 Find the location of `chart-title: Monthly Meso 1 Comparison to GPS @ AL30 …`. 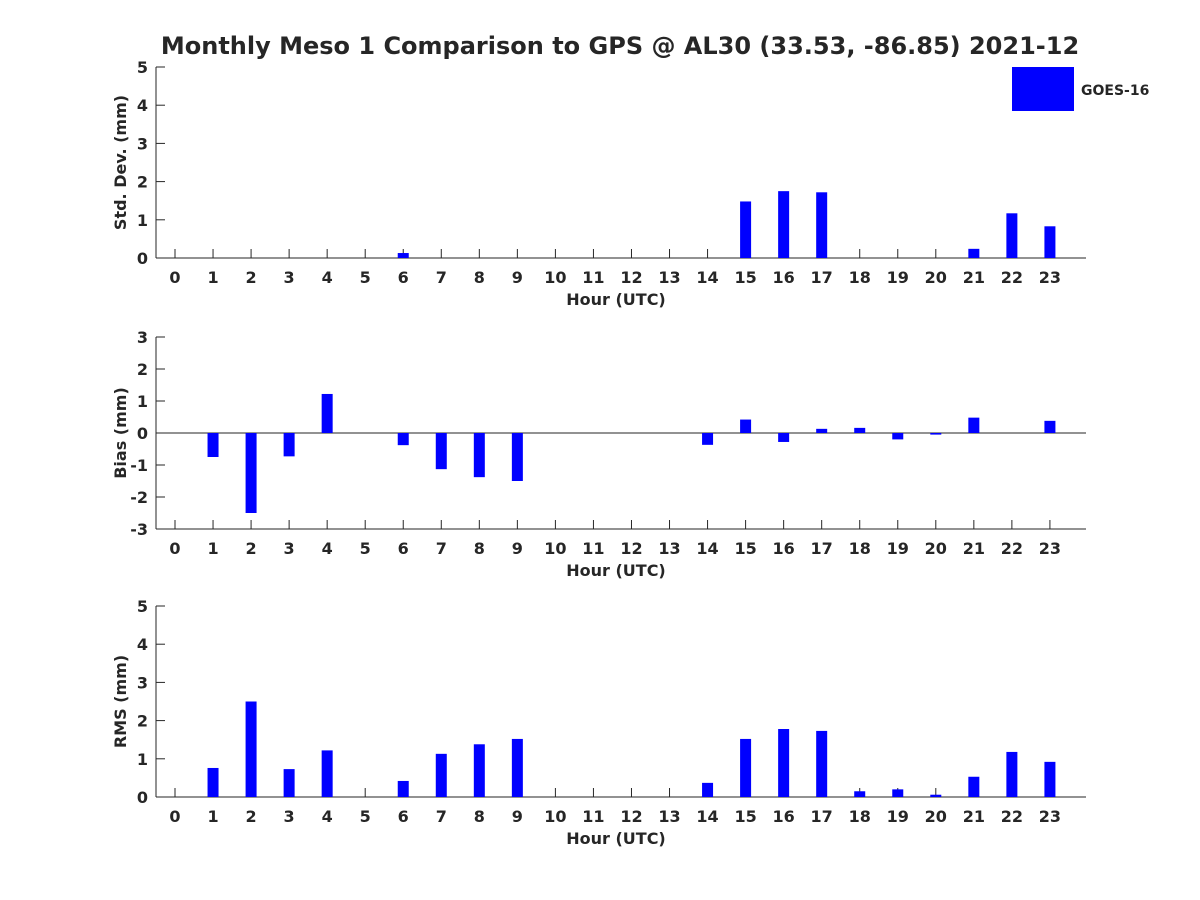

chart-title: Monthly Meso 1 Comparison to GPS @ AL30 … is located at coordinates (620, 46).